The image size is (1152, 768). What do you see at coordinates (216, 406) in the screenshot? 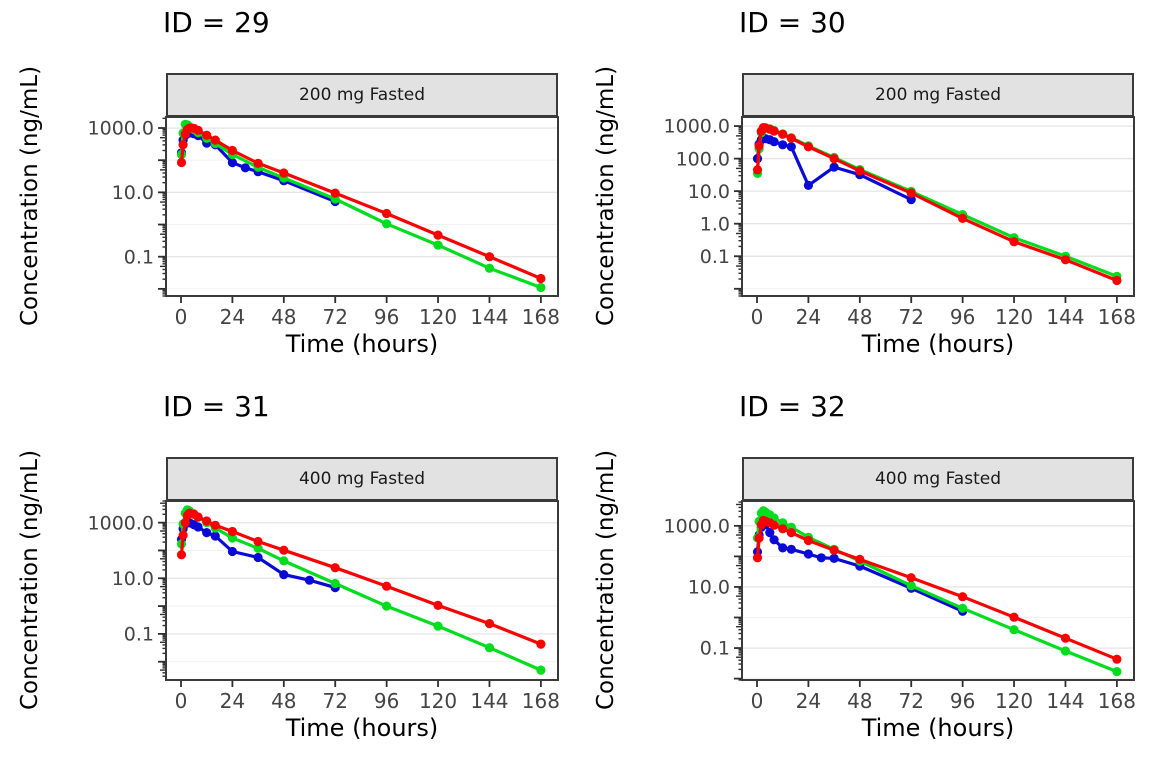
I see `panel-title: ID = 31` at bounding box center [216, 406].